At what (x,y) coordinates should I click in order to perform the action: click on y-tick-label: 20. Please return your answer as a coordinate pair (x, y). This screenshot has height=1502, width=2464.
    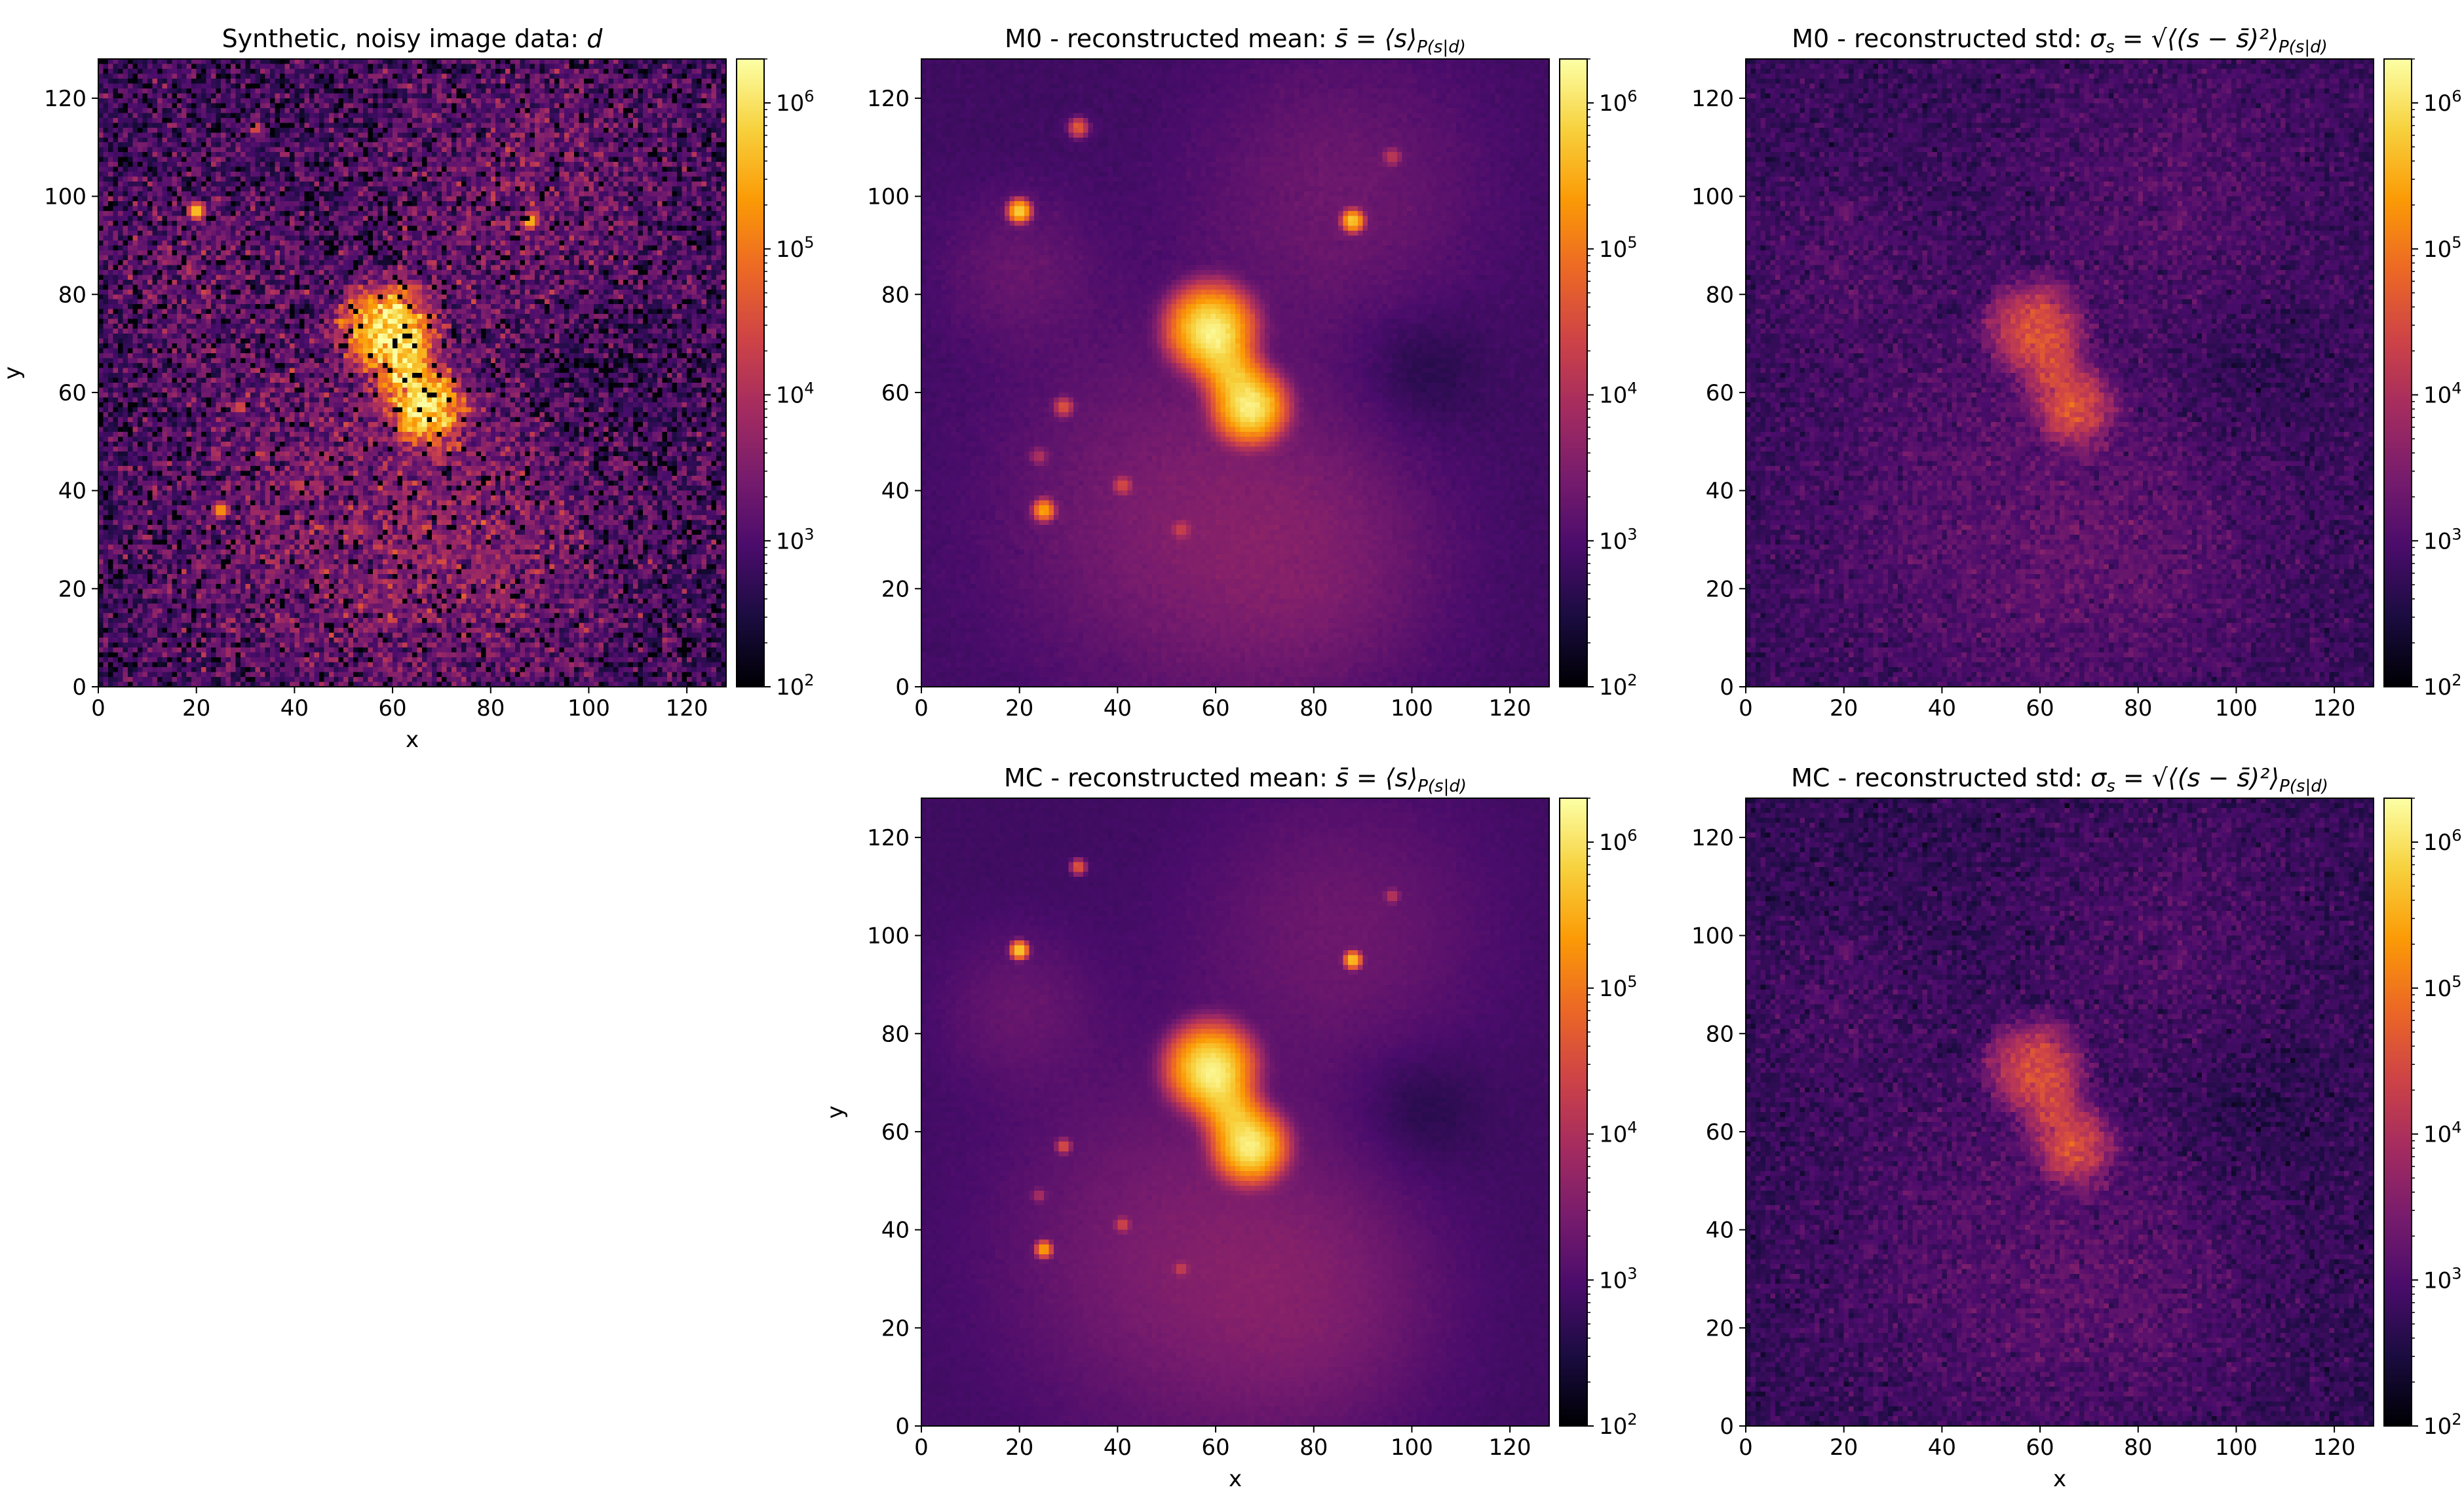
    Looking at the image, I should click on (895, 589).